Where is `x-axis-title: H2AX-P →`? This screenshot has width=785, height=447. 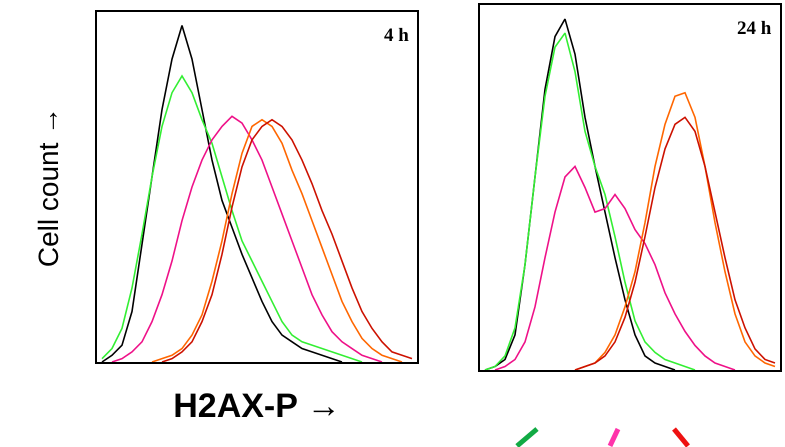 x-axis-title: H2AX-P → is located at coordinates (257, 405).